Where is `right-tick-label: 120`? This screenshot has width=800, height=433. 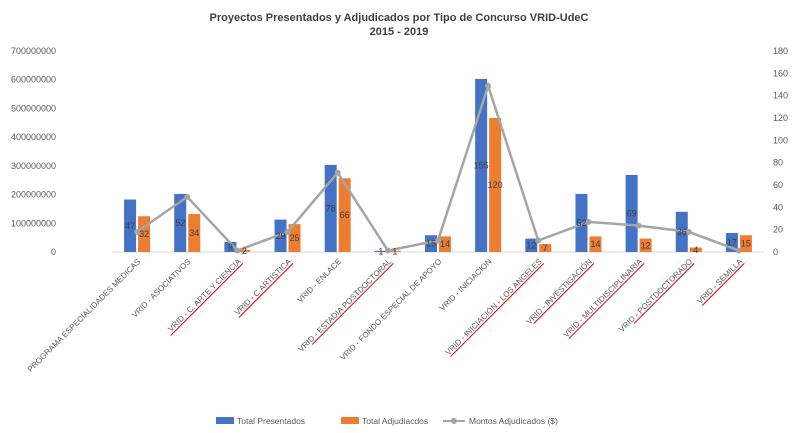 right-tick-label: 120 is located at coordinates (780, 118).